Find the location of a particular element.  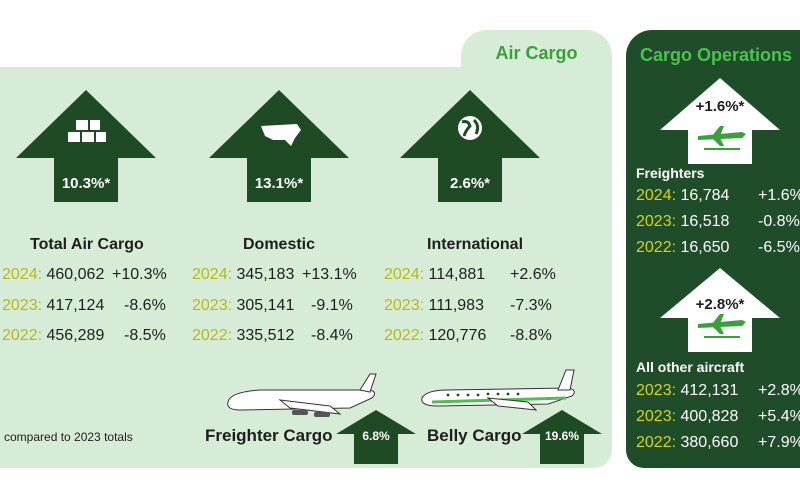

total-air-cargo-title: Total Air Cargo is located at coordinates (87, 244).